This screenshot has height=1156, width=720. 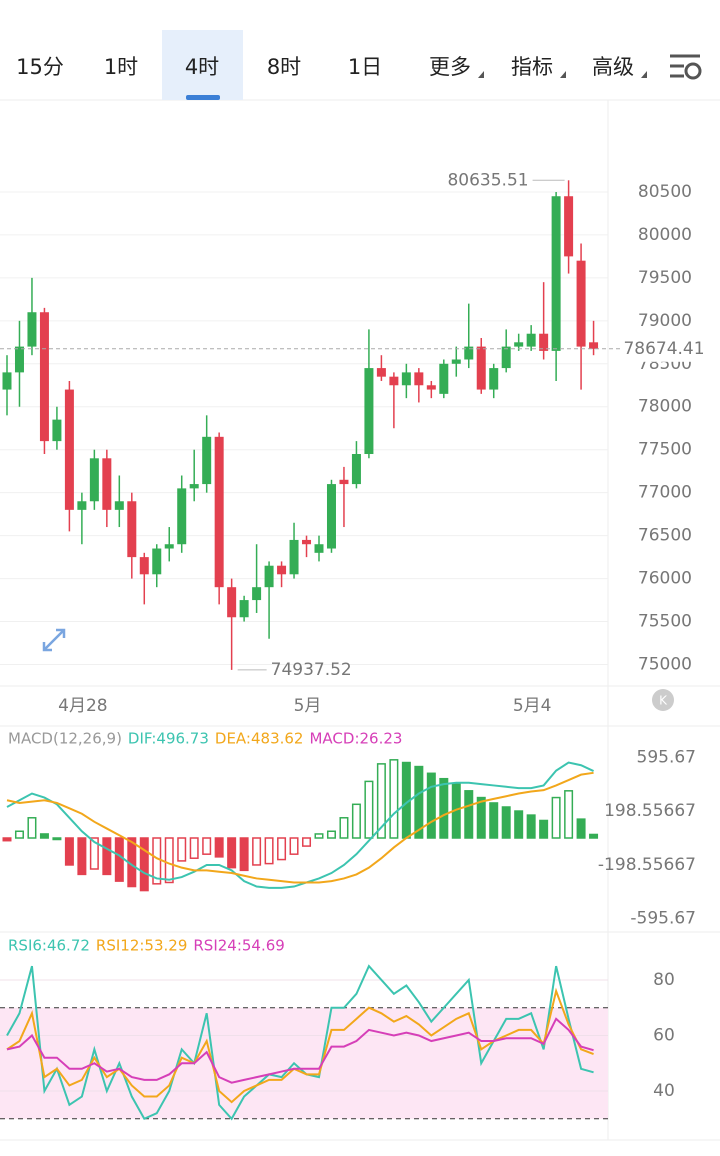 I want to click on y-tick-label: 76500, so click(x=665, y=536).